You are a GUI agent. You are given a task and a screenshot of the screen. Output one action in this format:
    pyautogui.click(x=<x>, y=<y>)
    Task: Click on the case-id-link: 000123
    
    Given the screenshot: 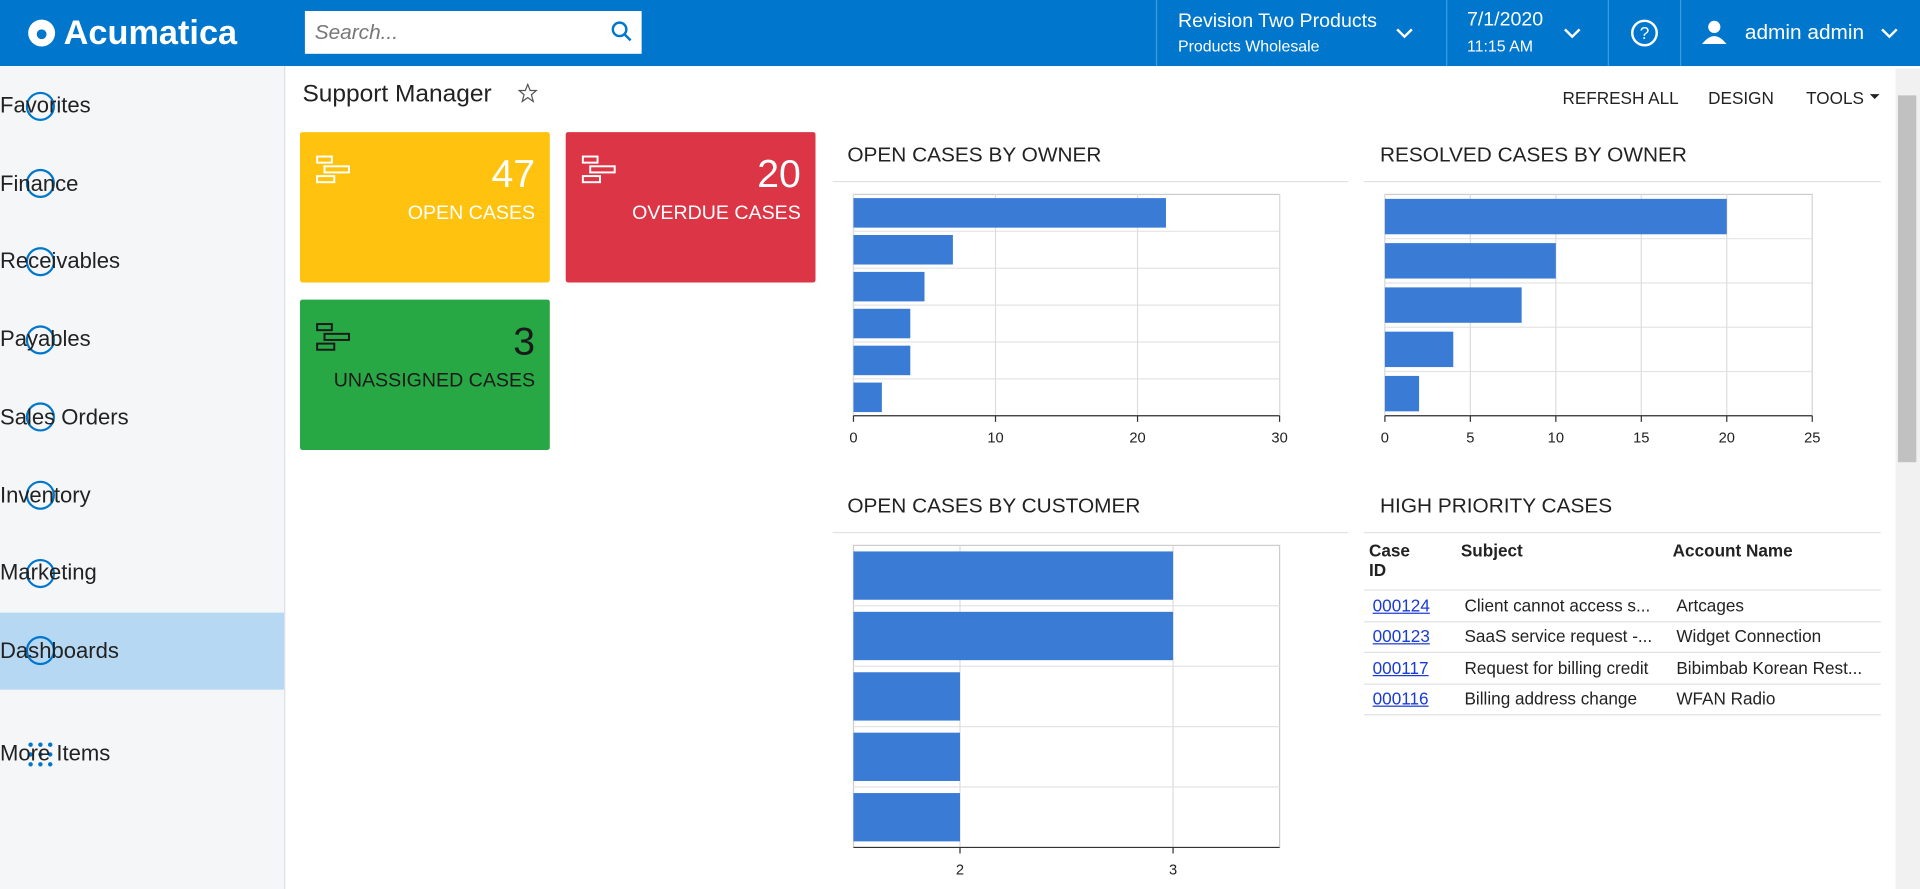 What is the action you would take?
    pyautogui.click(x=1401, y=636)
    